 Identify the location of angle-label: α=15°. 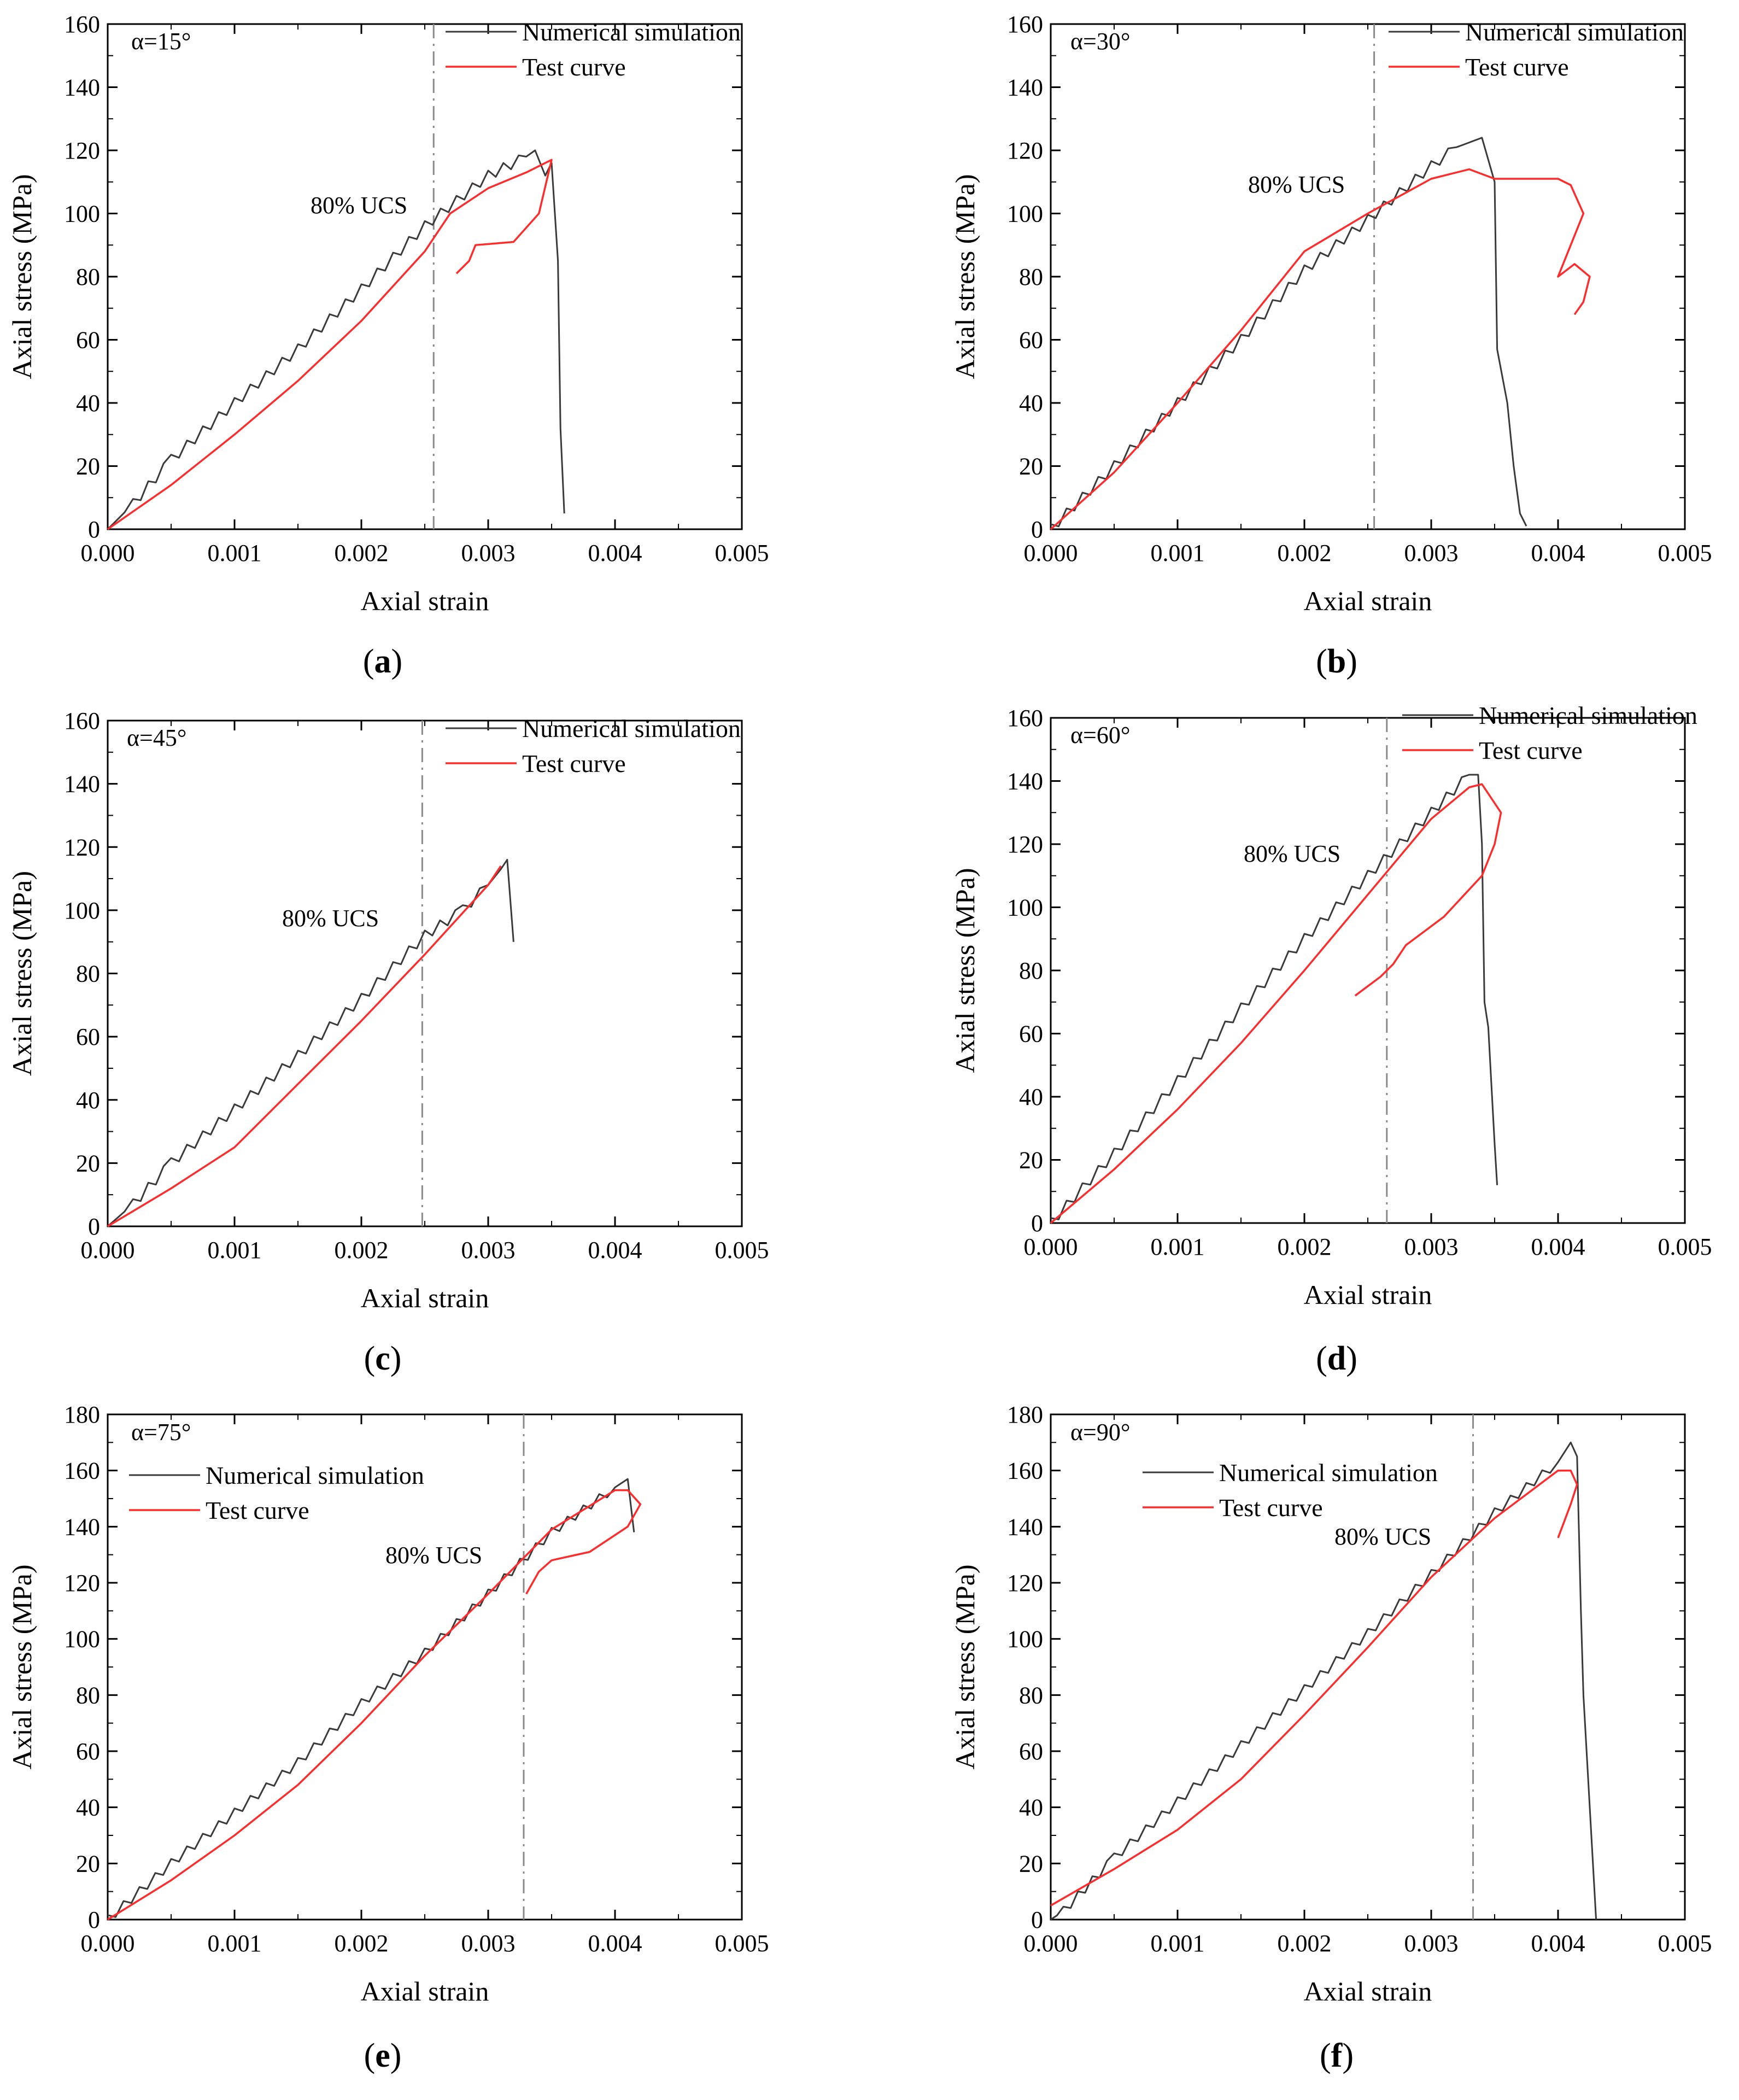
(161, 41).